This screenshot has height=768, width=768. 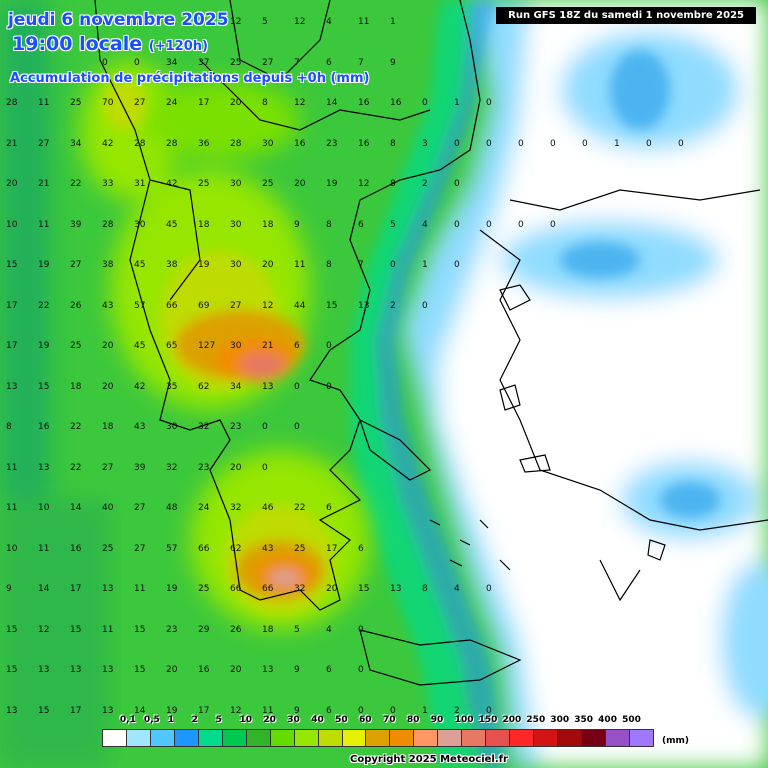 What do you see at coordinates (77, 44) in the screenshot?
I see `forecast-time-label: 19:00 locale` at bounding box center [77, 44].